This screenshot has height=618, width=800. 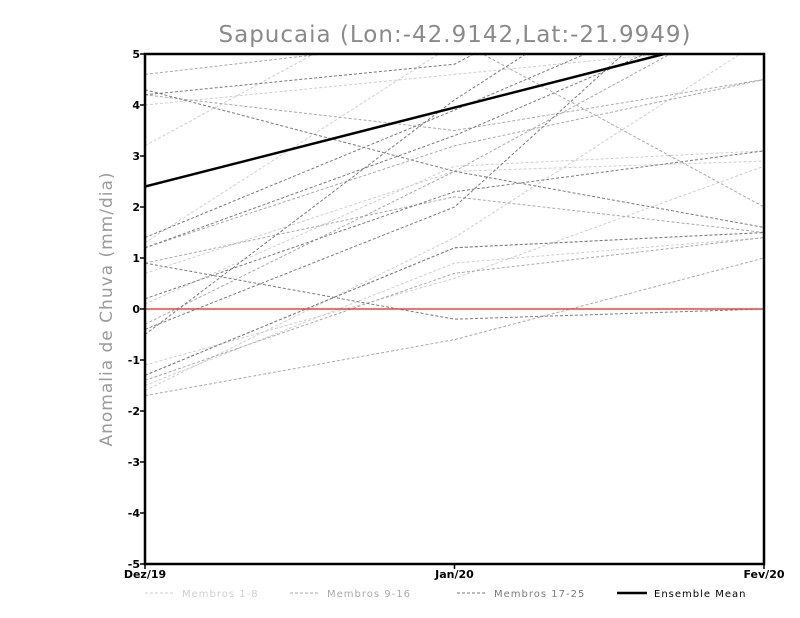 What do you see at coordinates (454, 574) in the screenshot?
I see `x-tick-label: Jan/20` at bounding box center [454, 574].